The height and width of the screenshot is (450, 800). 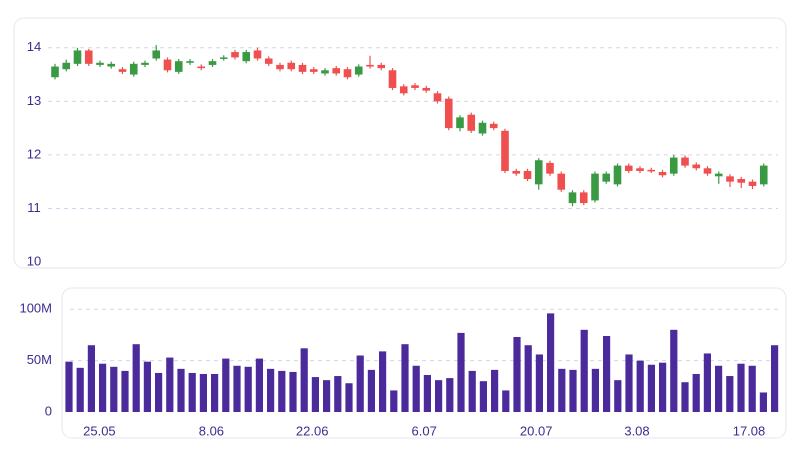 What do you see at coordinates (636, 430) in the screenshot?
I see `x-tick-label: 3.08` at bounding box center [636, 430].